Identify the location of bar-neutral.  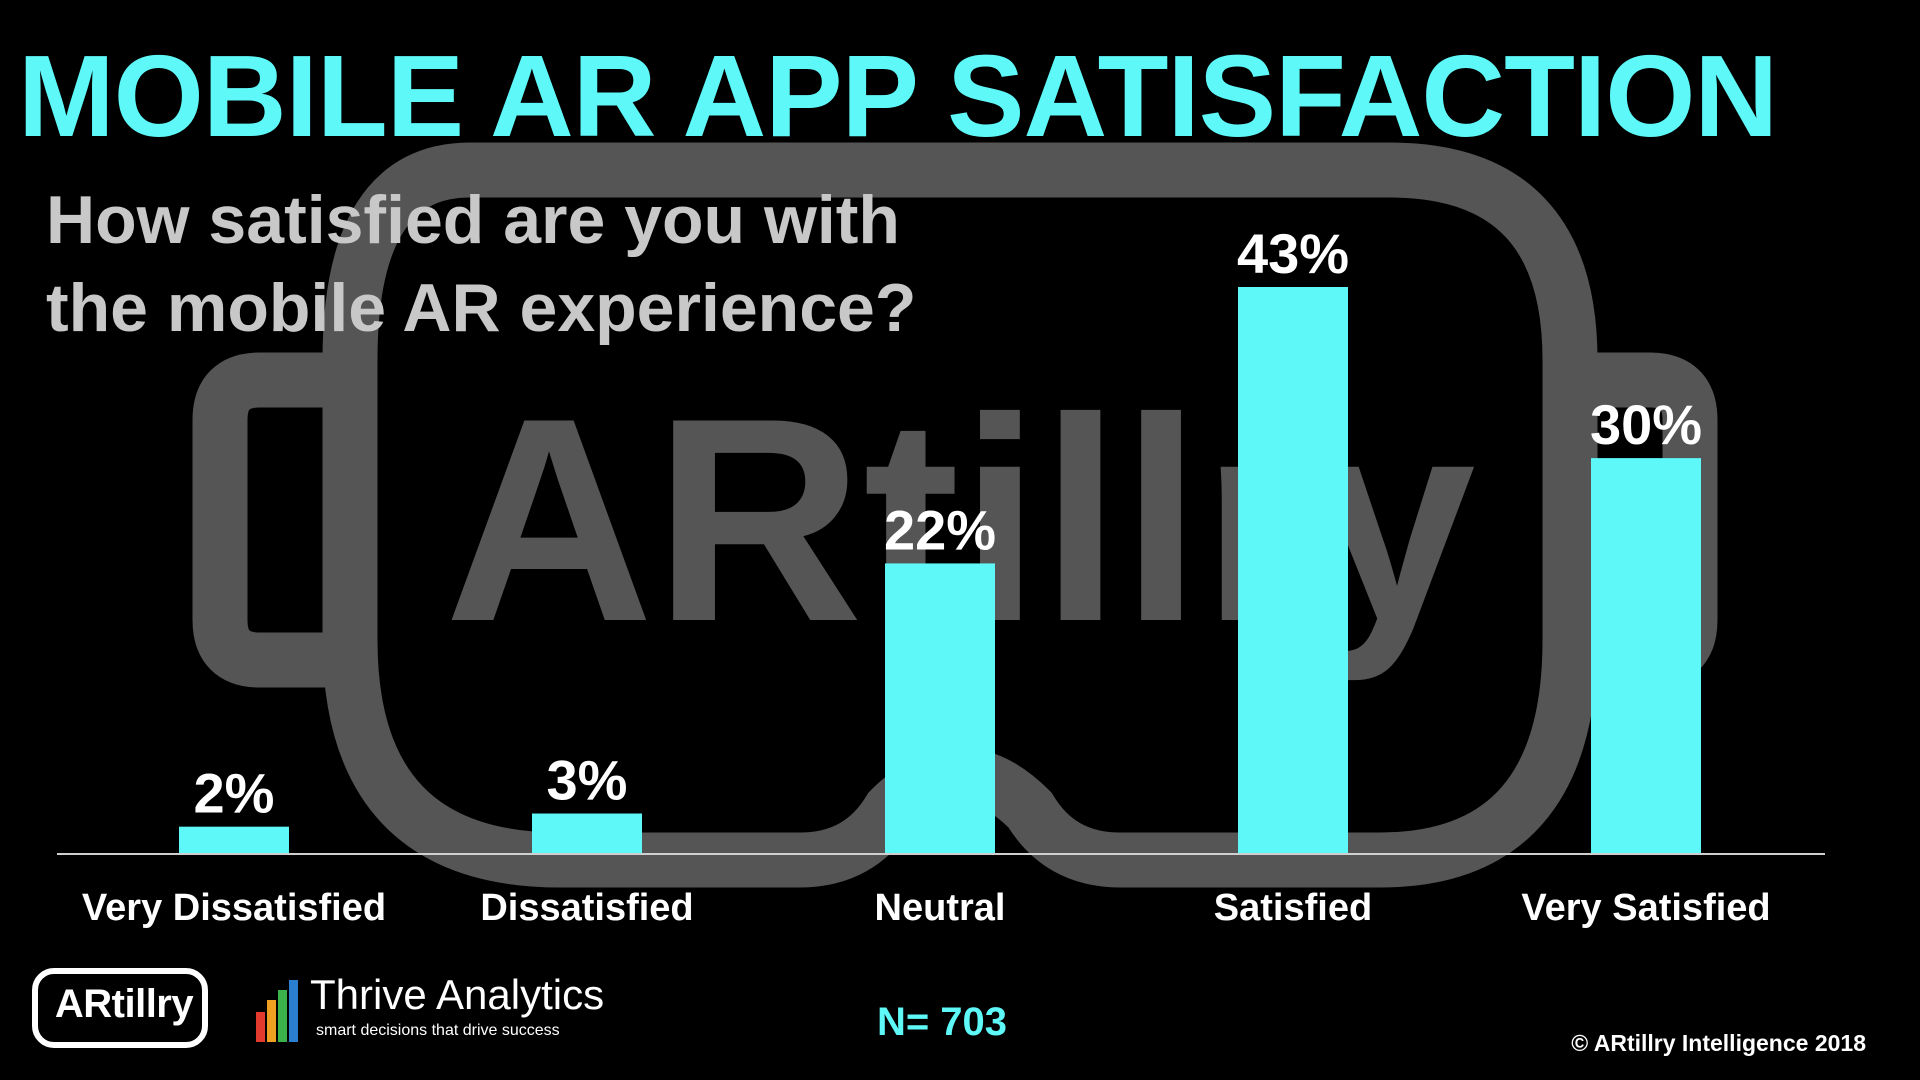
(940, 708).